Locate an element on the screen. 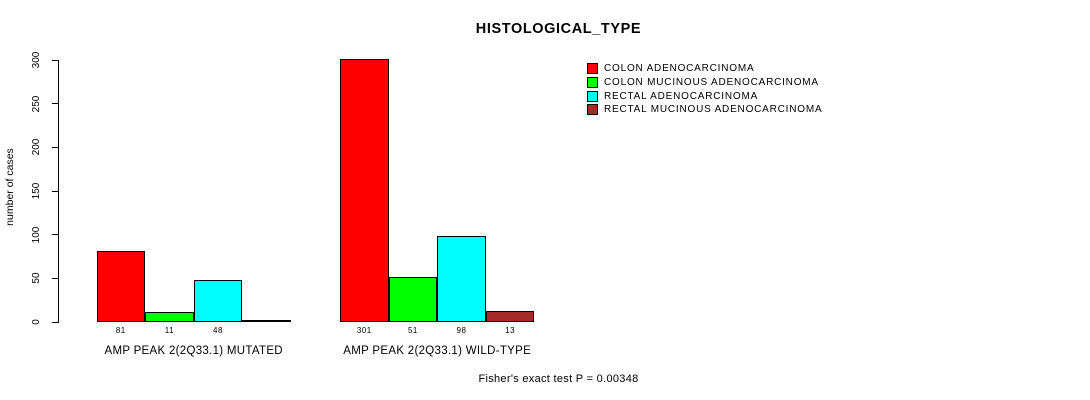 The image size is (1090, 400). chart-title: HISTOLOGICAL_TYPE is located at coordinates (558, 29).